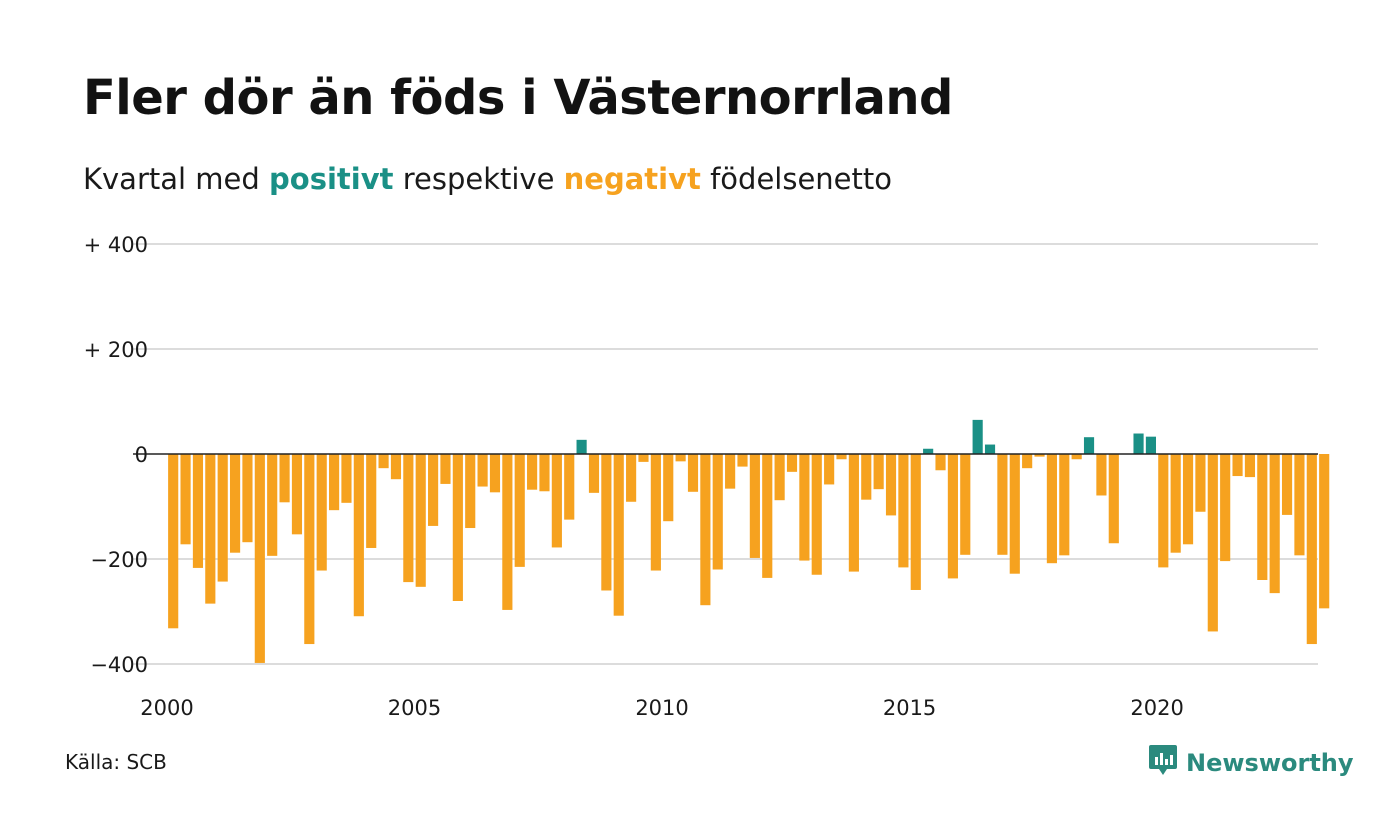 Image resolution: width=1400 pixels, height=840 pixels. I want to click on x-tick-label: 2020, so click(1156, 708).